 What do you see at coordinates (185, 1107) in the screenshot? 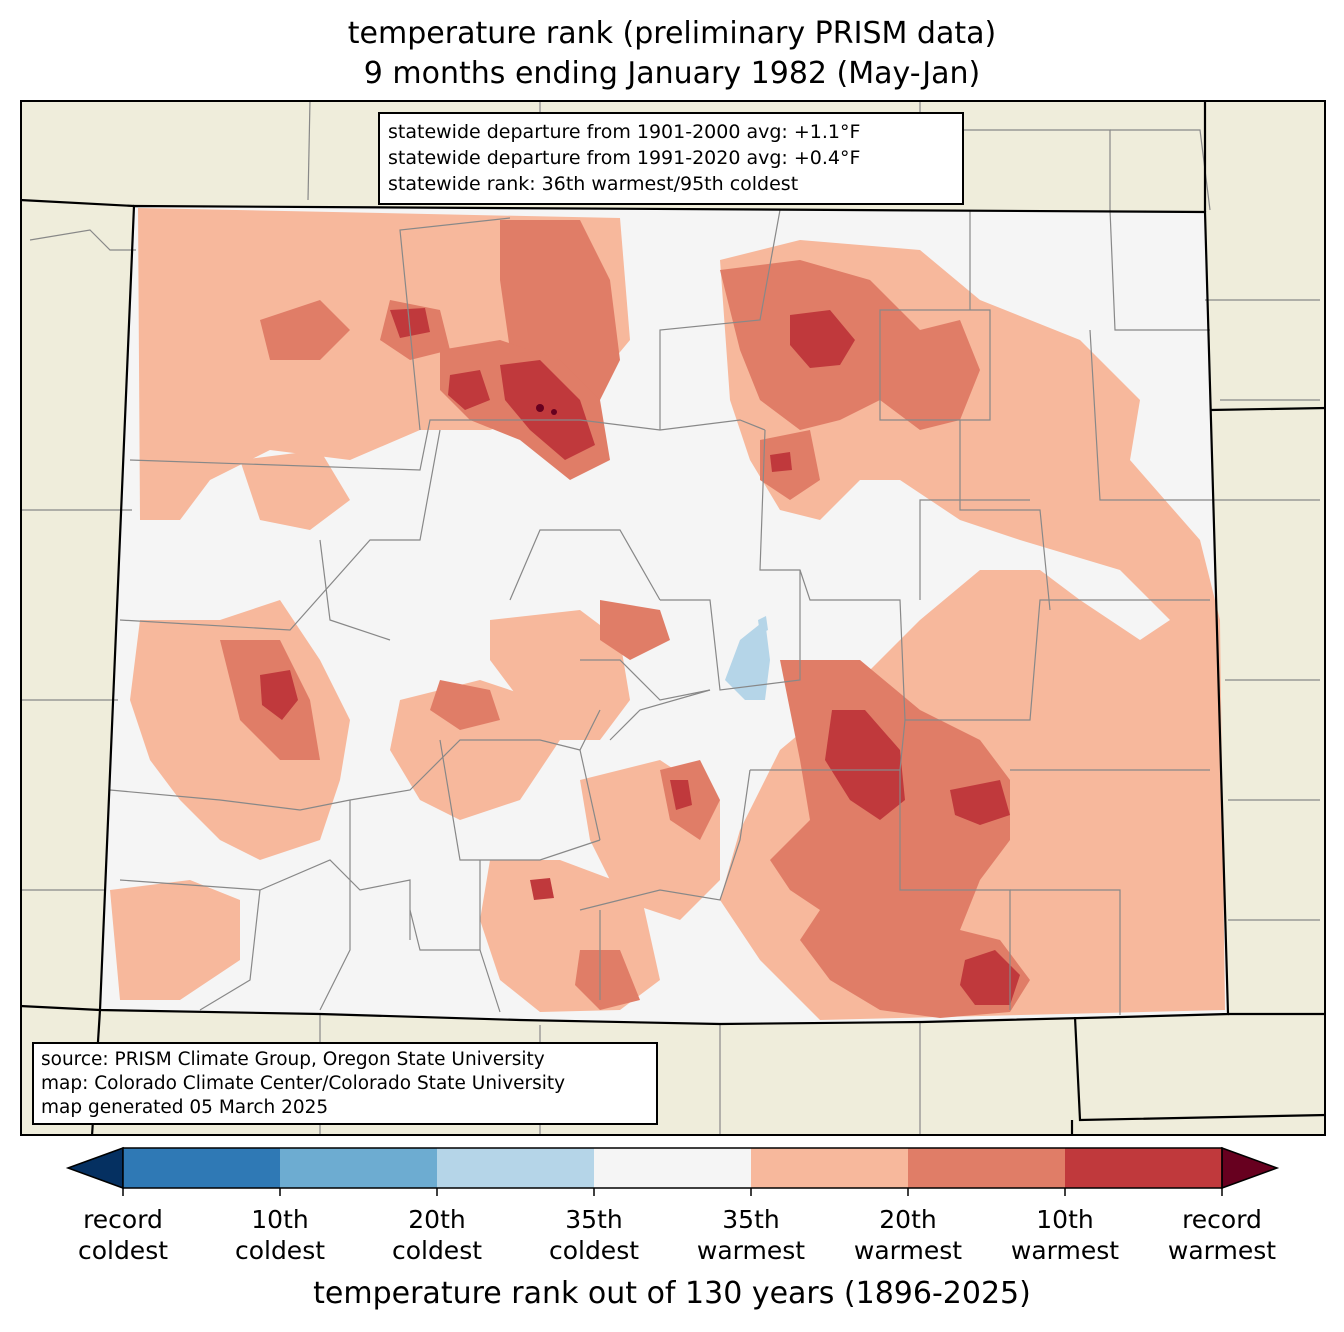
I see `generated-date: map generated 05 March 2025` at bounding box center [185, 1107].